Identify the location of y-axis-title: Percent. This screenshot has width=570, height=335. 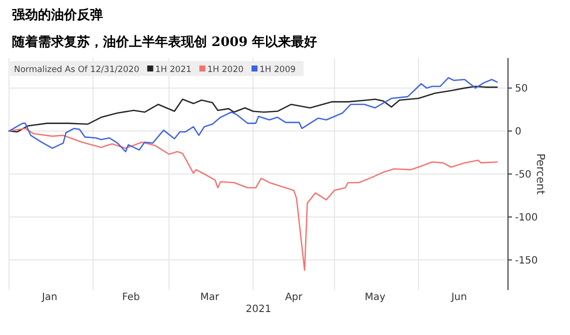
(540, 174).